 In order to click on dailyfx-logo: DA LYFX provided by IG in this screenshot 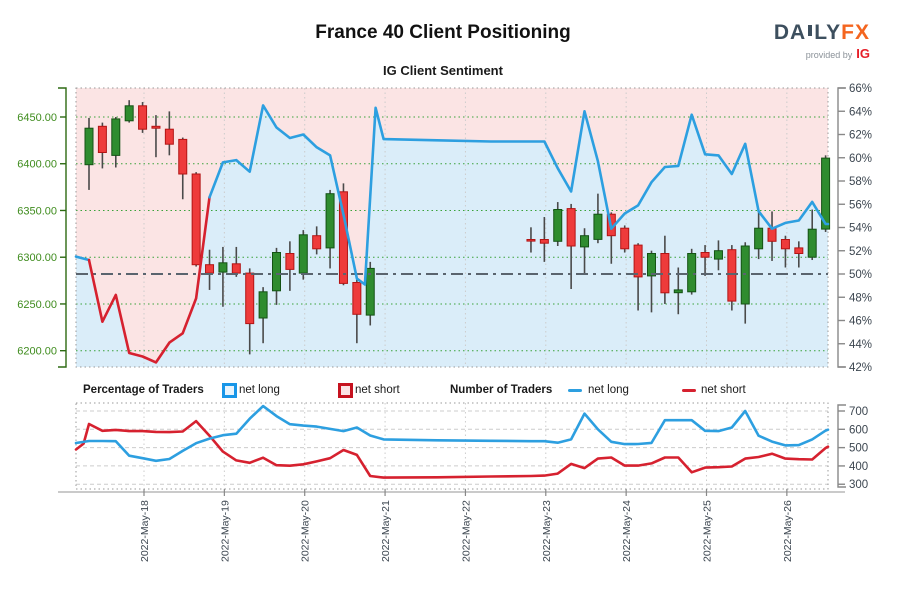, I will do `click(822, 41)`.